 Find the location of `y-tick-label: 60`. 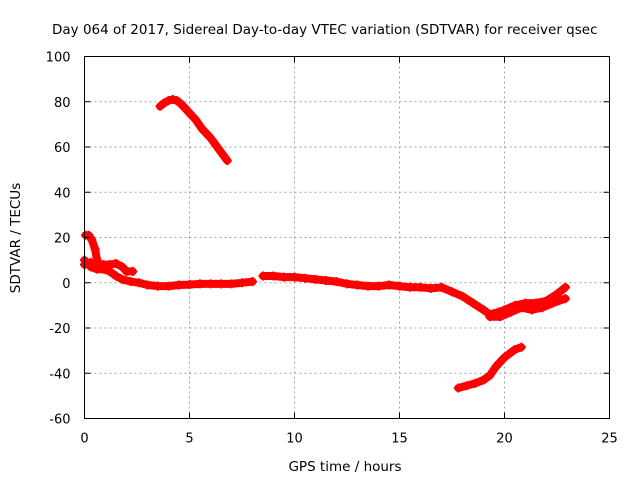

y-tick-label: 60 is located at coordinates (62, 148).